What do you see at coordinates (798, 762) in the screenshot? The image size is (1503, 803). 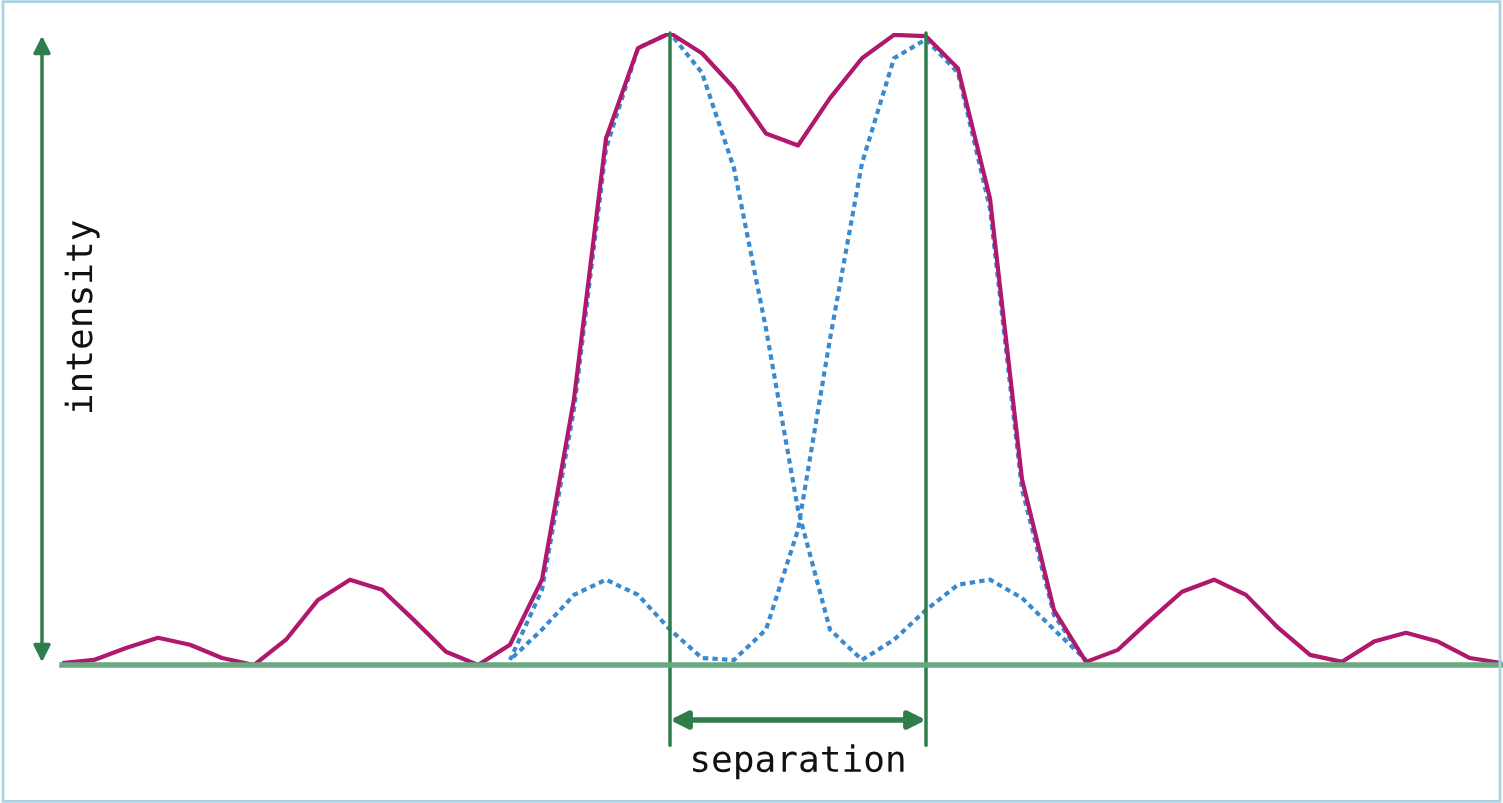 I see `text: separation` at bounding box center [798, 762].